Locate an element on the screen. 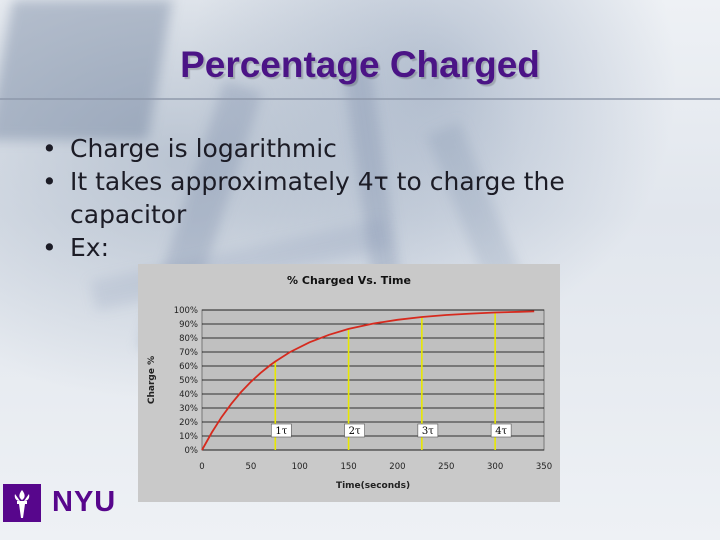 The image size is (720, 540). bullet-item: • Charge is logarithmic is located at coordinates (350, 148).